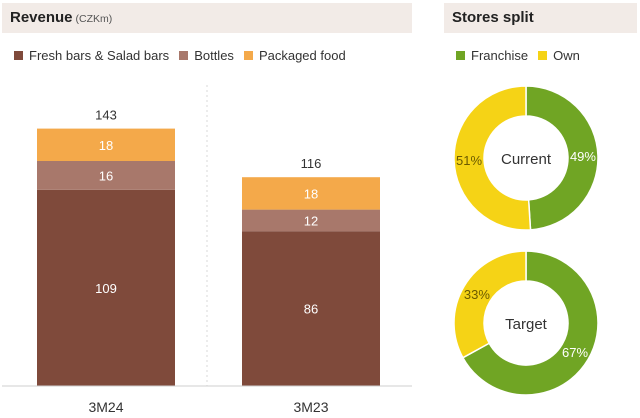 The width and height of the screenshot is (640, 418). What do you see at coordinates (562, 158) in the screenshot?
I see `donut-slice-franchise-current` at bounding box center [562, 158].